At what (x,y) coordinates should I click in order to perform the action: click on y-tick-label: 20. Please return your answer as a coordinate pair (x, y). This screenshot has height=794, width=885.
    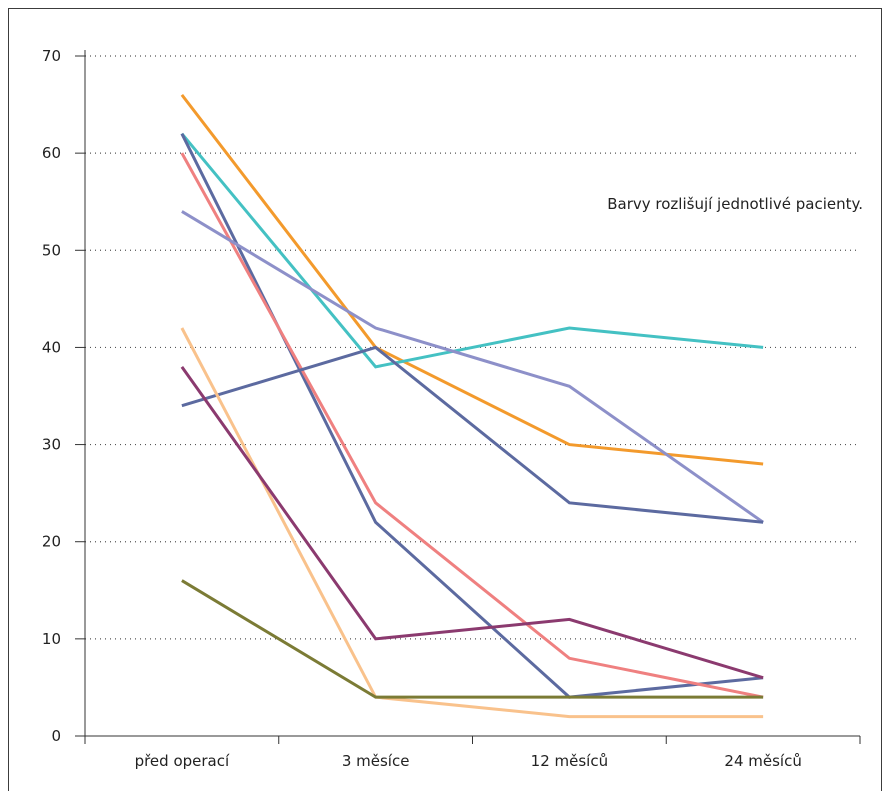
    Looking at the image, I should click on (51, 542).